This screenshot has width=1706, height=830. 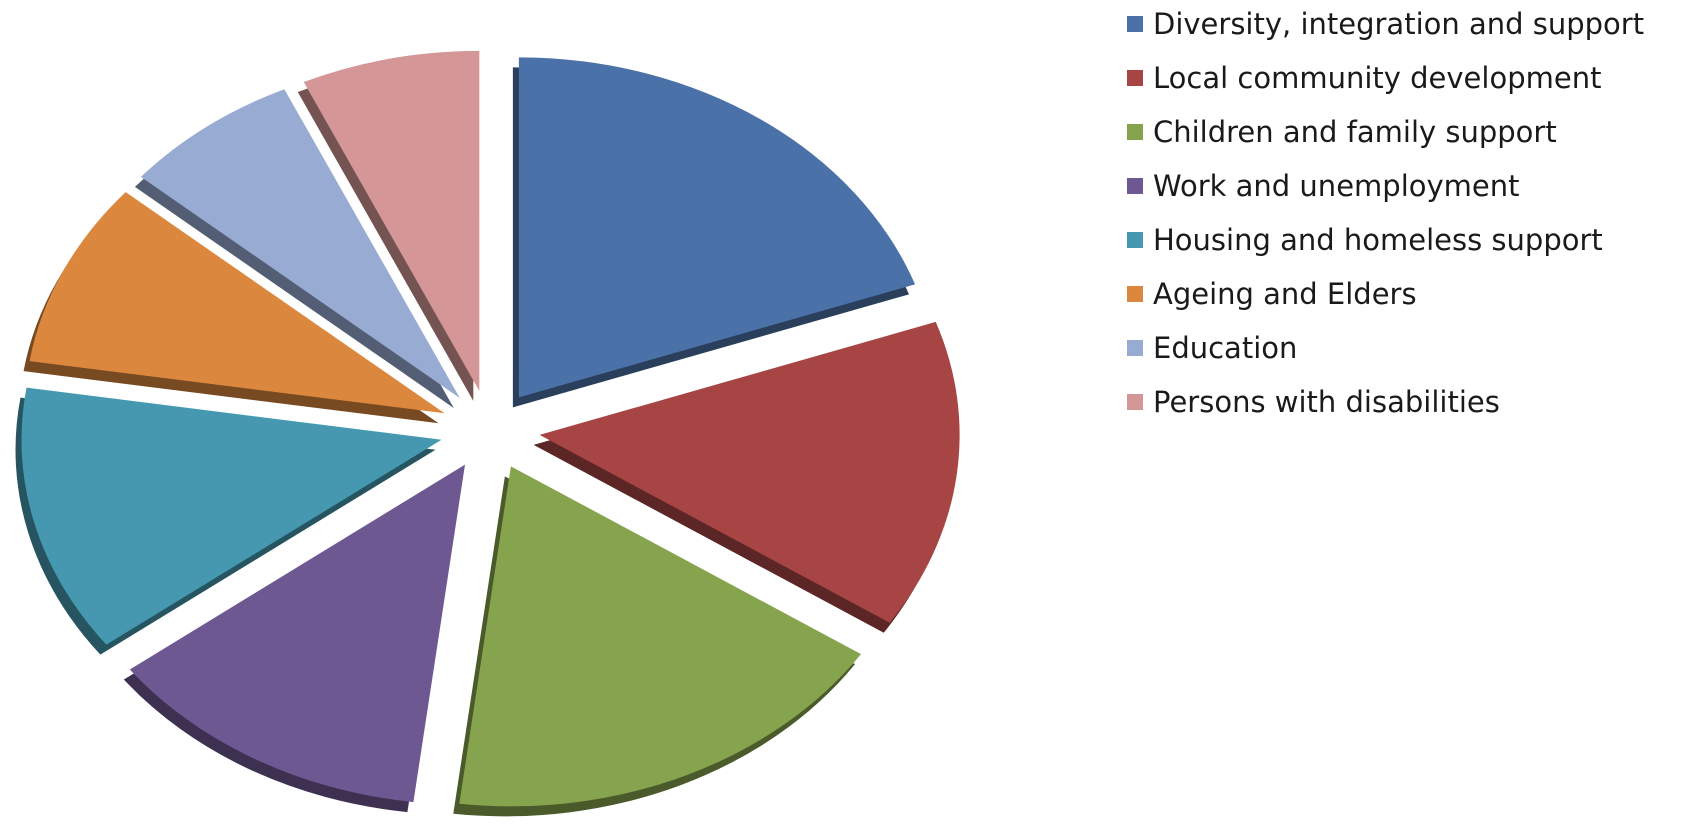 I want to click on pie-slice-housing-and-homeless-support, so click(x=228, y=521).